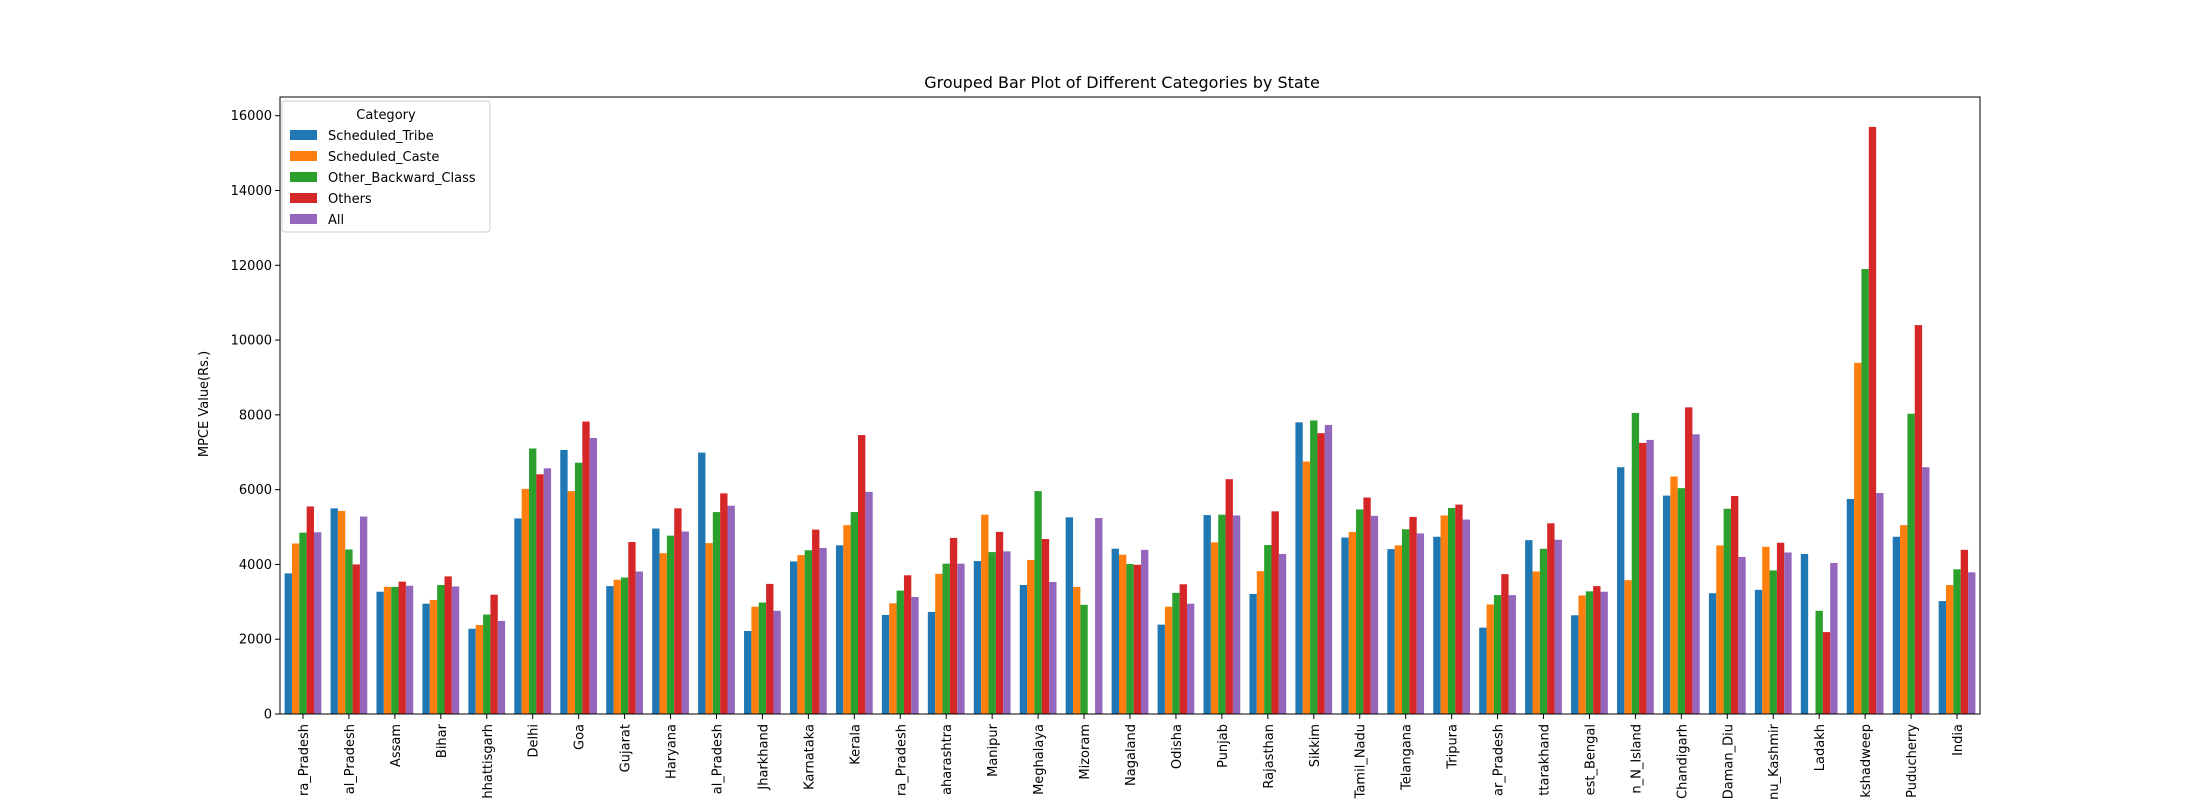 The height and width of the screenshot is (800, 2200). Describe the element at coordinates (534, 740) in the screenshot. I see `x-tick-label: Delhi` at that location.